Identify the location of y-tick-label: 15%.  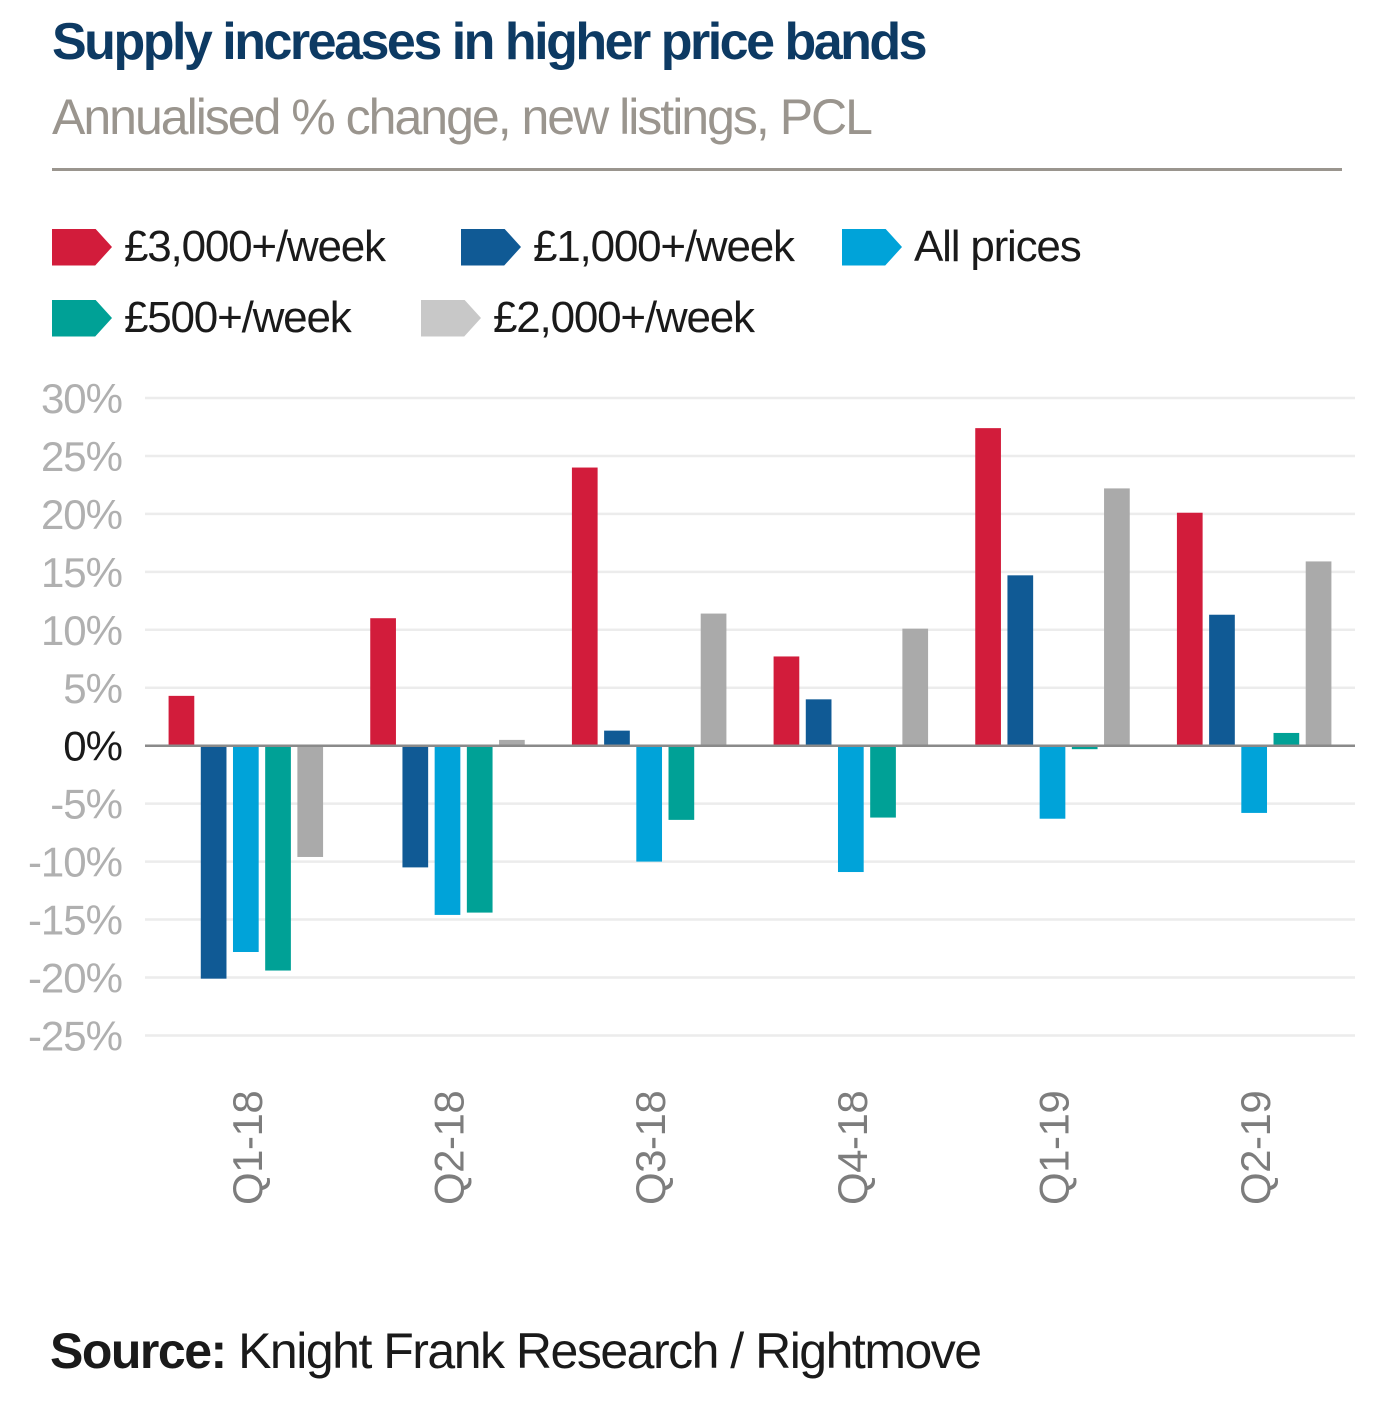
(81, 572).